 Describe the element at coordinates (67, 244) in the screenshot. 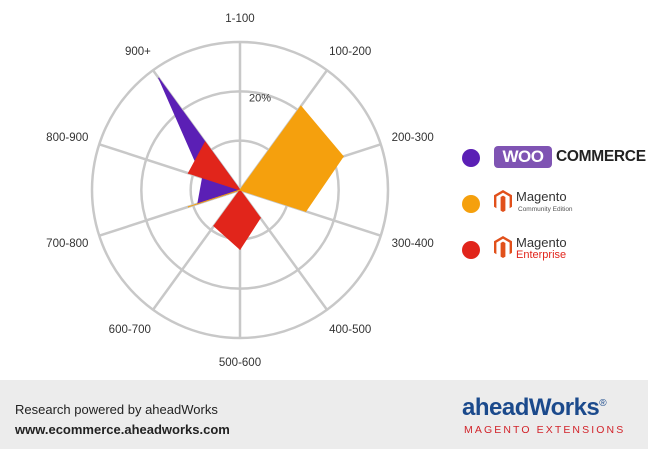

I see `category-label-8: 700-800` at that location.